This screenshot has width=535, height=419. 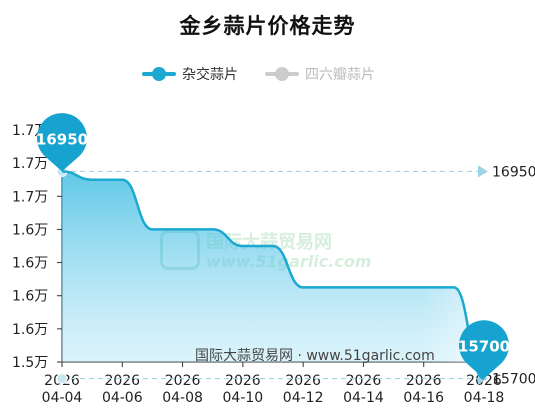 I want to click on legend-label-series-2: 四六瓣蒜片, so click(x=340, y=75).